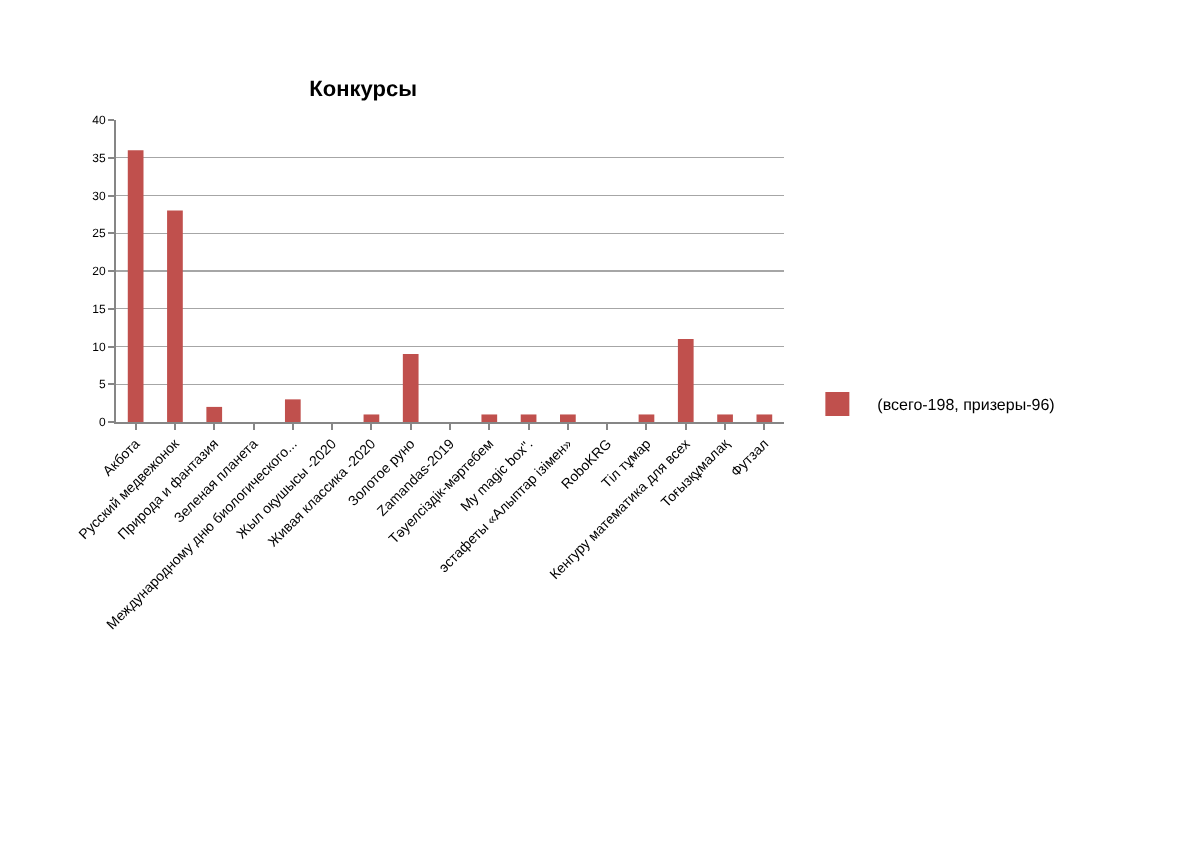 Image resolution: width=1200 pixels, height=850 pixels. What do you see at coordinates (363, 90) in the screenshot?
I see `chart-title: Конкурсы` at bounding box center [363, 90].